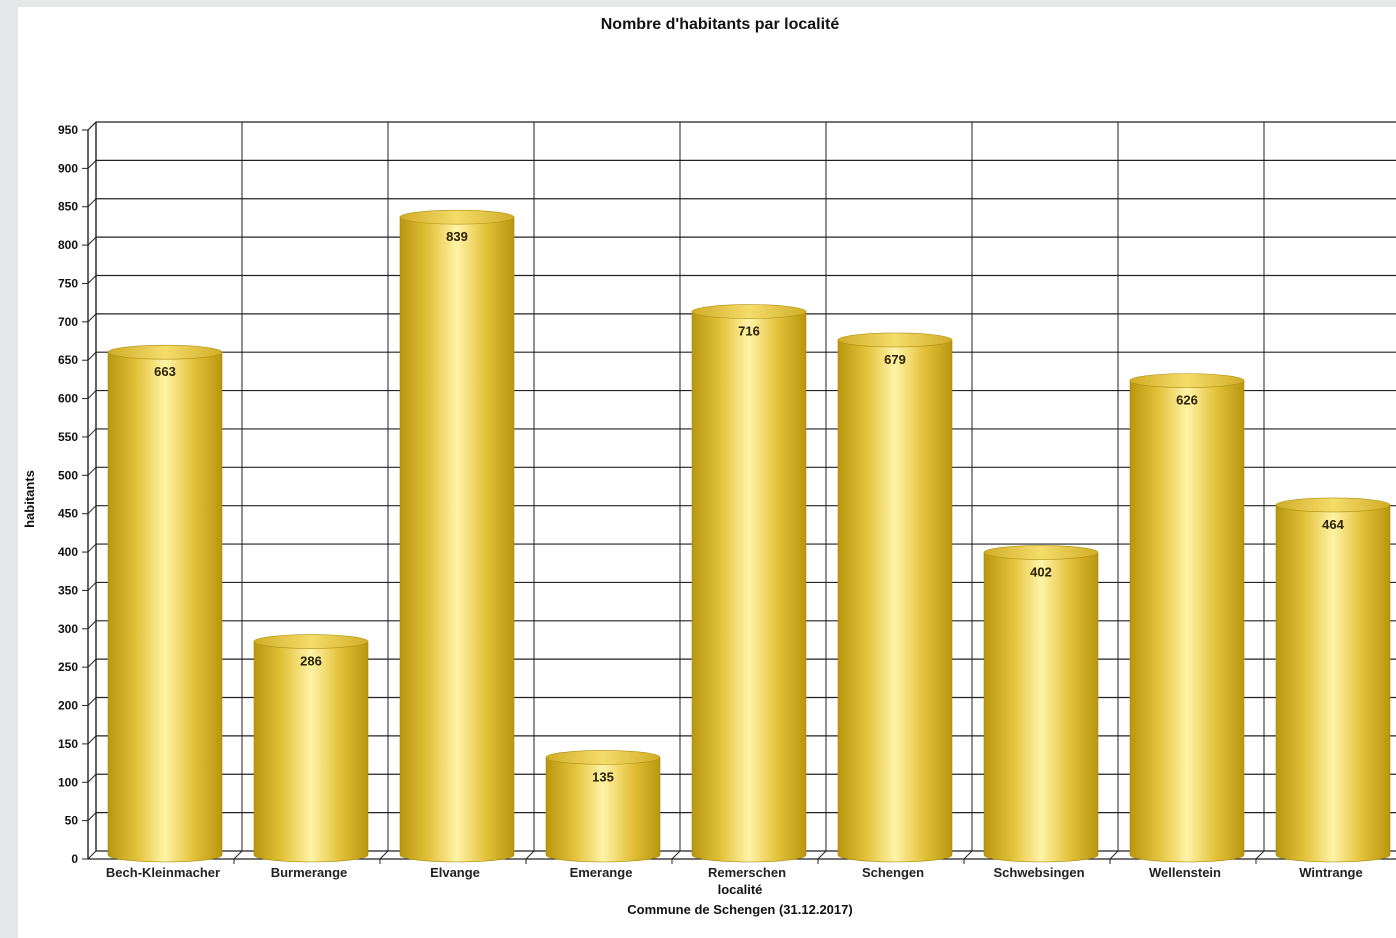 The image size is (1396, 938). What do you see at coordinates (68, 514) in the screenshot?
I see `y-tick-label: 450` at bounding box center [68, 514].